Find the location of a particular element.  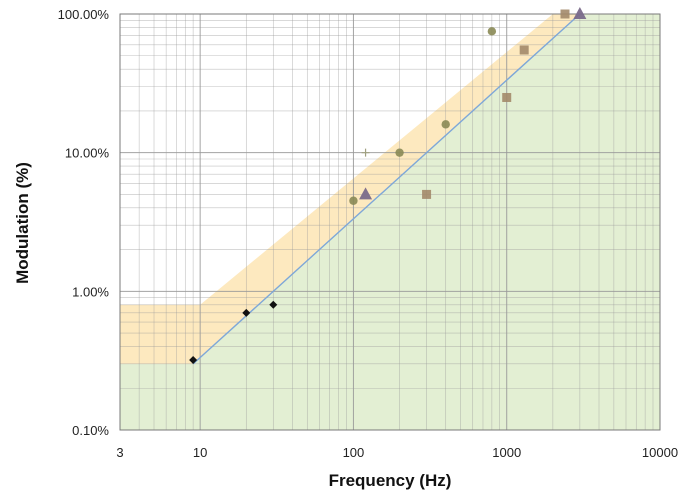

x-tick-label: 3 is located at coordinates (119, 452).